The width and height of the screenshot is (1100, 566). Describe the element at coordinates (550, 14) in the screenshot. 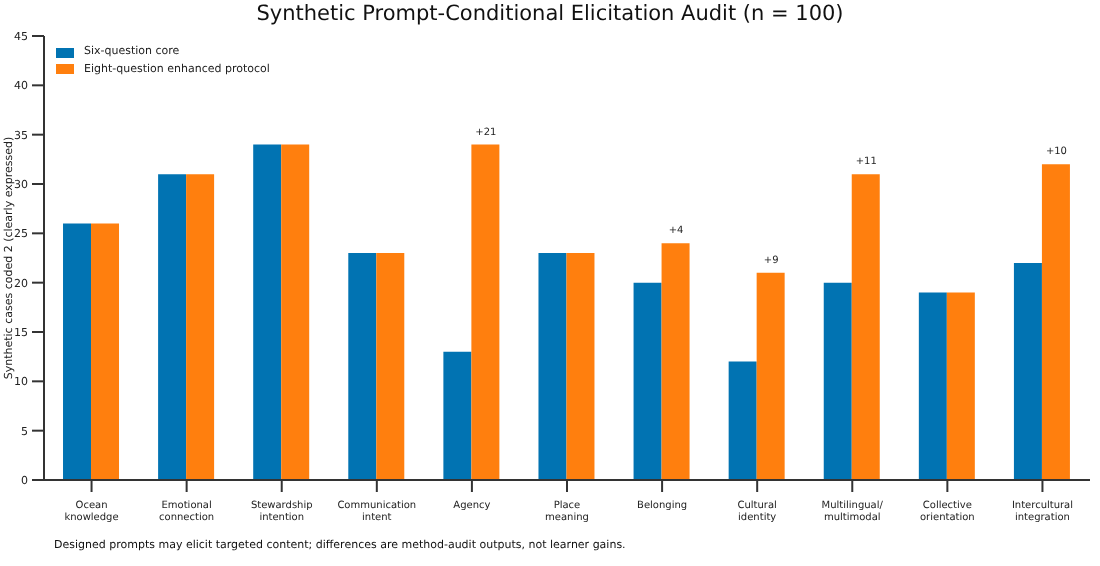

I see `chart-title: Synthetic Prompt-Conditional Elicitation Audit (n = 100)` at that location.